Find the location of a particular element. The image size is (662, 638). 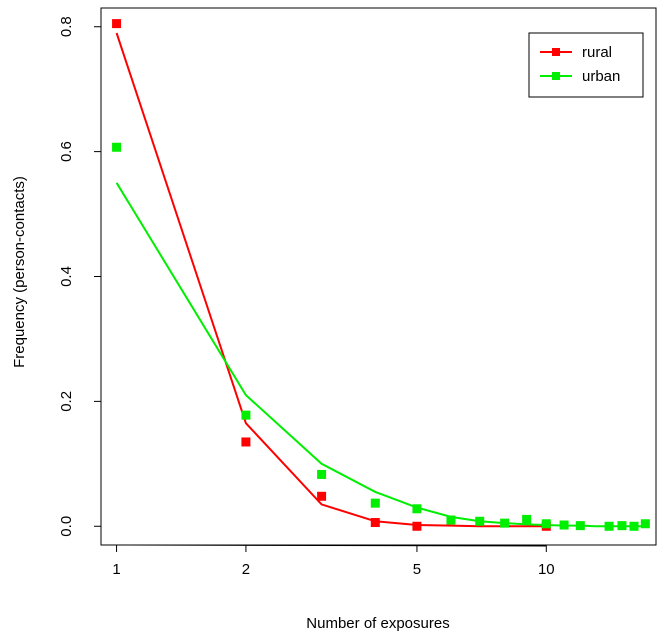

legend-label-rural: rural is located at coordinates (597, 52).